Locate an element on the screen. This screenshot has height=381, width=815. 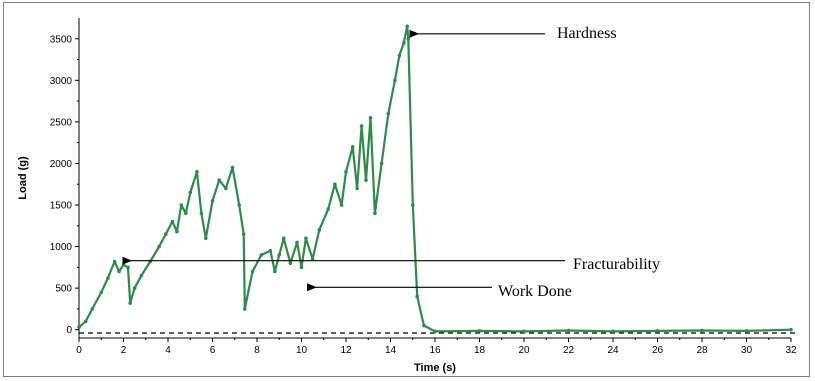
x-tick-label: 6 is located at coordinates (213, 350).